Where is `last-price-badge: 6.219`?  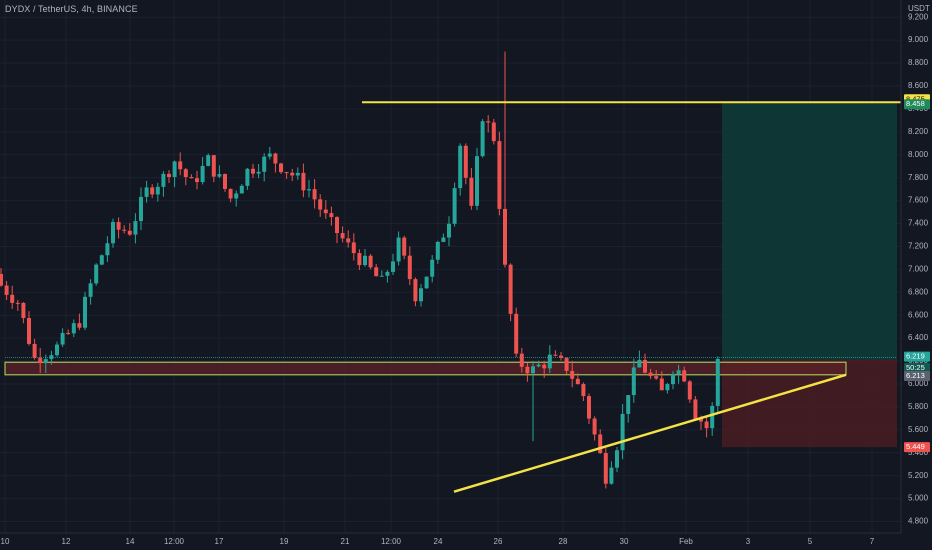 last-price-badge: 6.219 is located at coordinates (915, 356).